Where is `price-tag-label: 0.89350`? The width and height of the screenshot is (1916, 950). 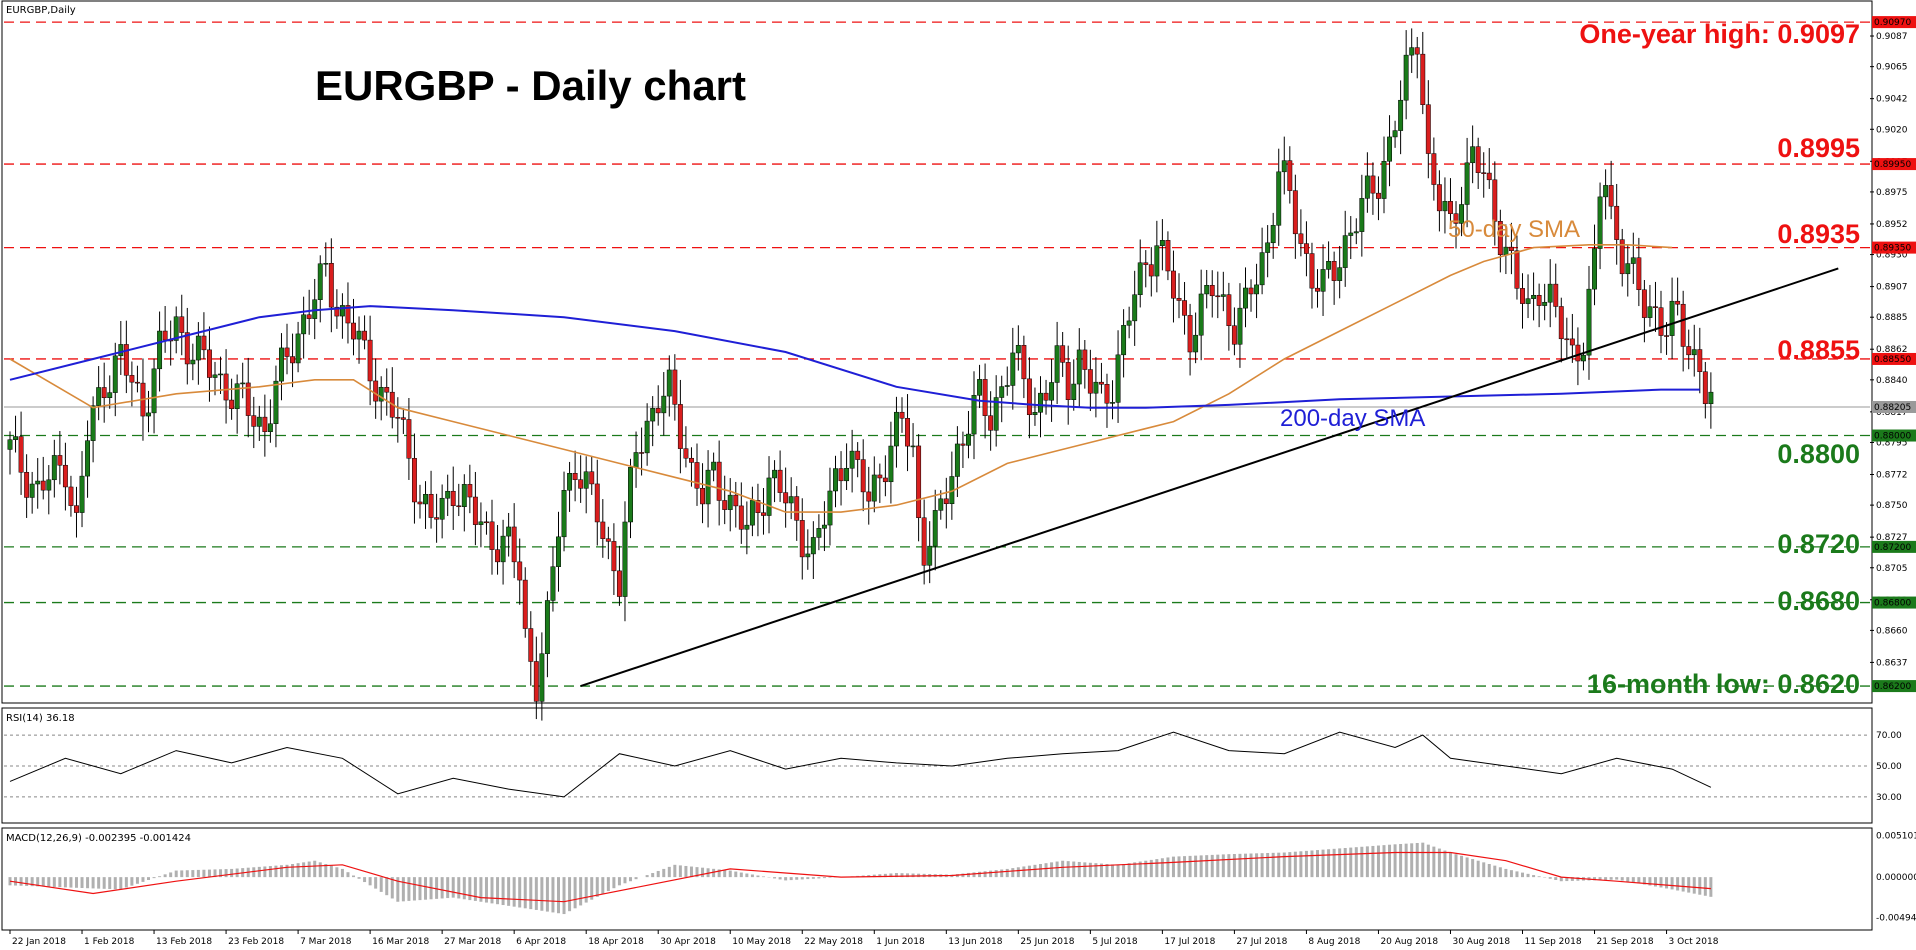
price-tag-label: 0.89350 is located at coordinates (1892, 249).